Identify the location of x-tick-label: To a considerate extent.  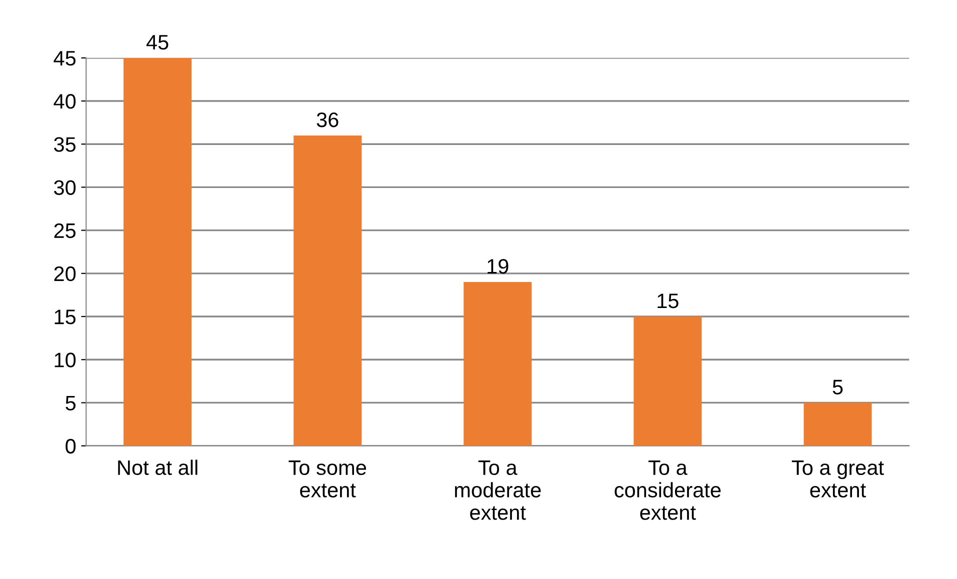
(667, 490).